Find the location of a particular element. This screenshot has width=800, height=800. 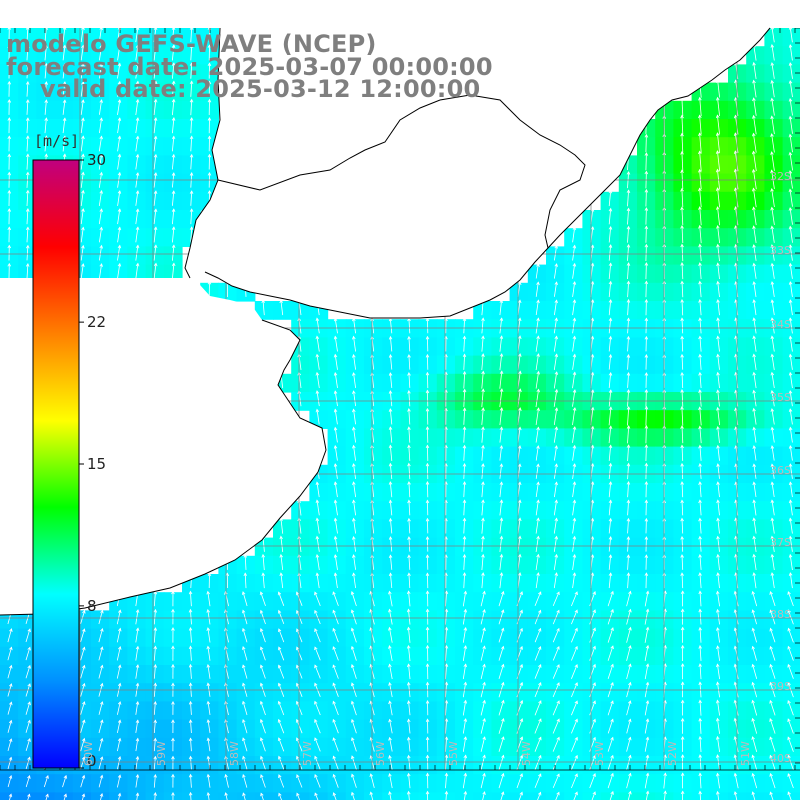

latitude-label: 35S is located at coordinates (780, 397).